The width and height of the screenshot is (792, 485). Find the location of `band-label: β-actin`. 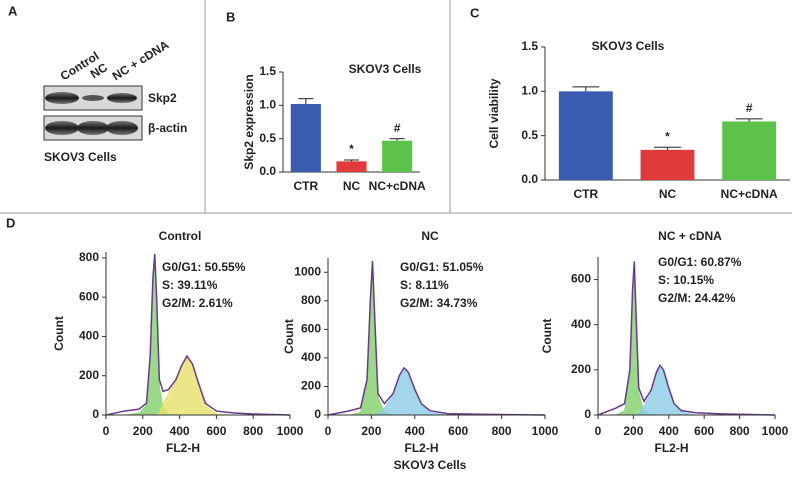

band-label: β-actin is located at coordinates (167, 128).